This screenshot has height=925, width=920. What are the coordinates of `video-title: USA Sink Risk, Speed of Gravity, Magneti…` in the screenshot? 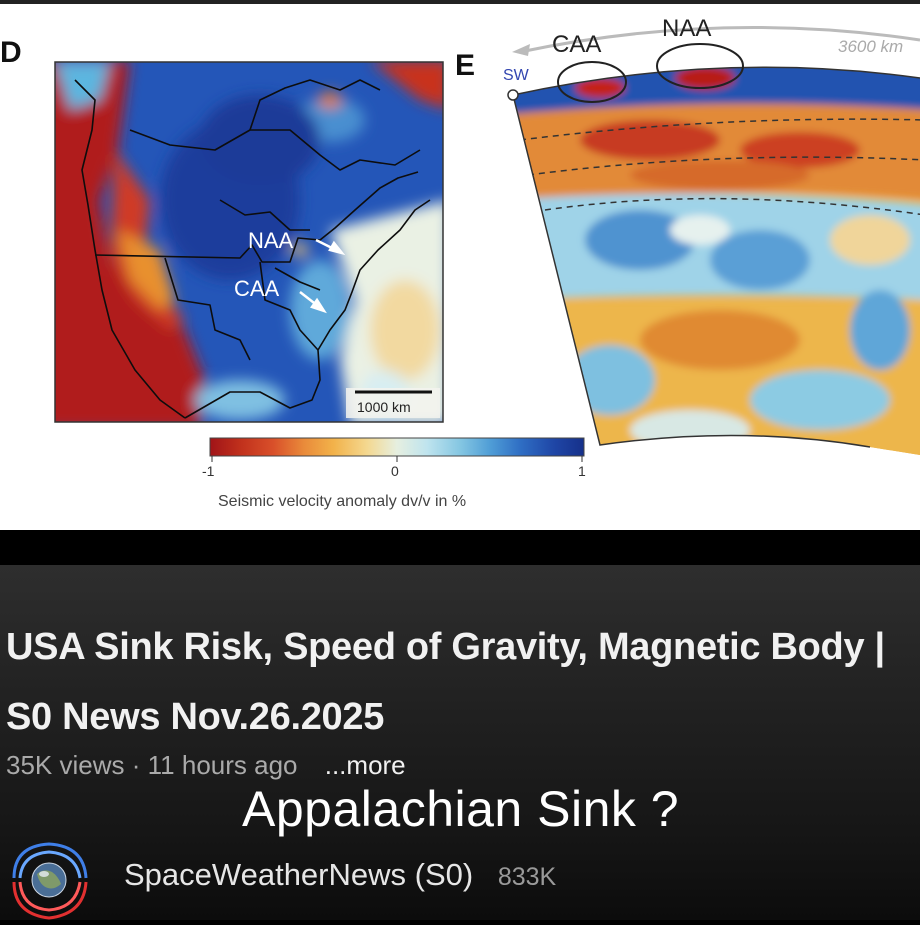 It's located at (445, 682).